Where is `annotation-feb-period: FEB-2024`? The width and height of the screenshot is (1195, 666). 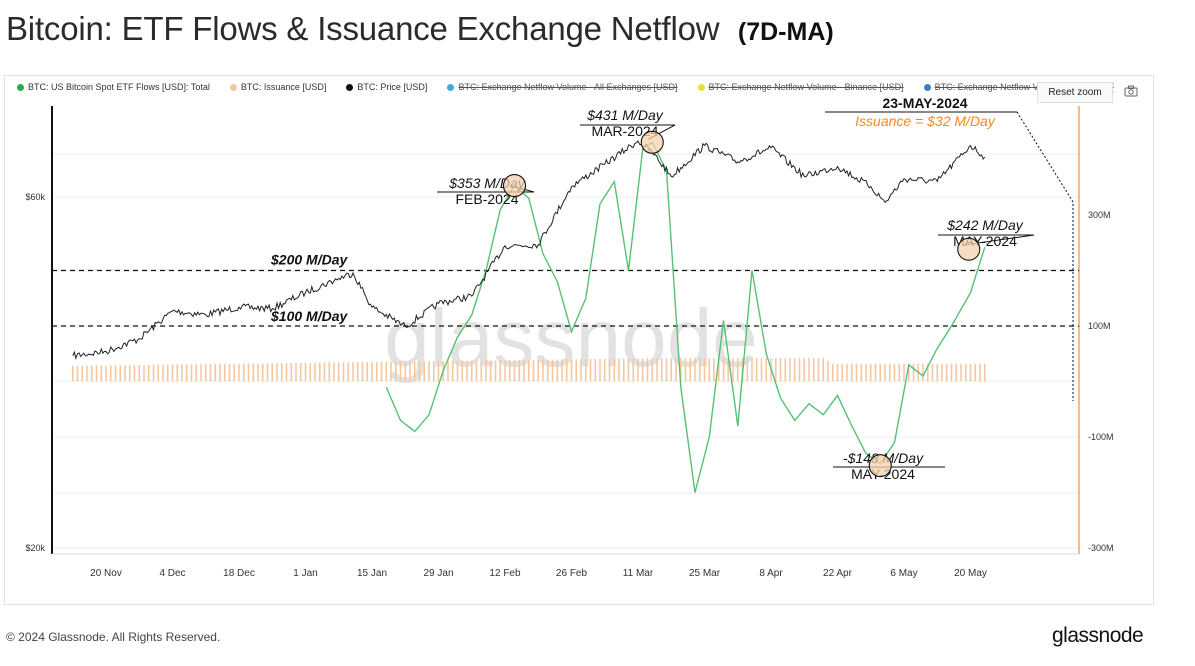
annotation-feb-period: FEB-2024 is located at coordinates (486, 199).